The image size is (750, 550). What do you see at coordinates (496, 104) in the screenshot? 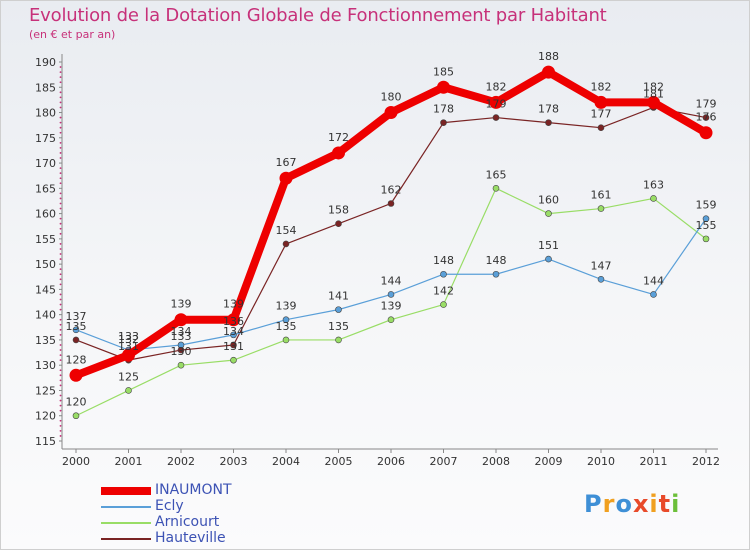
I see `data-label: 179` at bounding box center [496, 104].